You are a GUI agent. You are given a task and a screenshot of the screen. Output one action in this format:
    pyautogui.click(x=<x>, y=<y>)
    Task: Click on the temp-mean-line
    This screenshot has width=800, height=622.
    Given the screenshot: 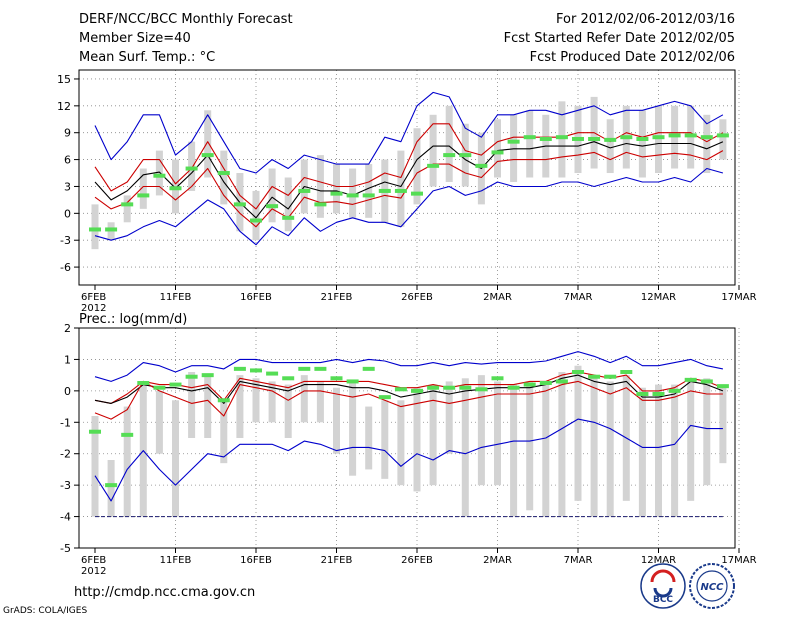 What is the action you would take?
    pyautogui.click(x=409, y=180)
    